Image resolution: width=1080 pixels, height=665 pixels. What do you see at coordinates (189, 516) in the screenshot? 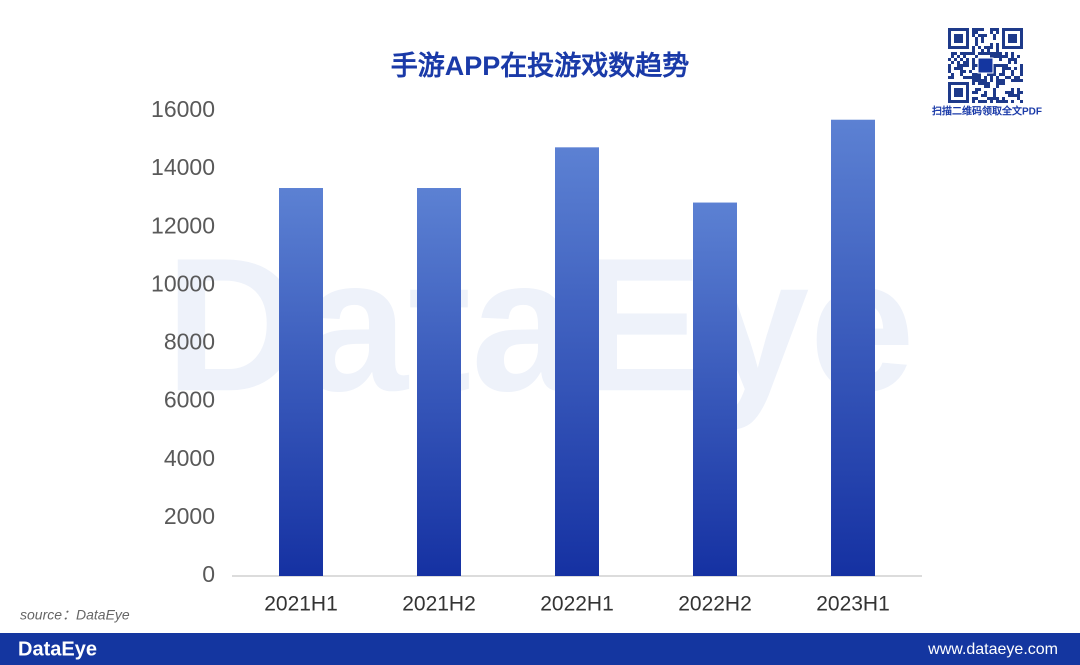
I see `y-tick-label: 2000` at bounding box center [189, 516].